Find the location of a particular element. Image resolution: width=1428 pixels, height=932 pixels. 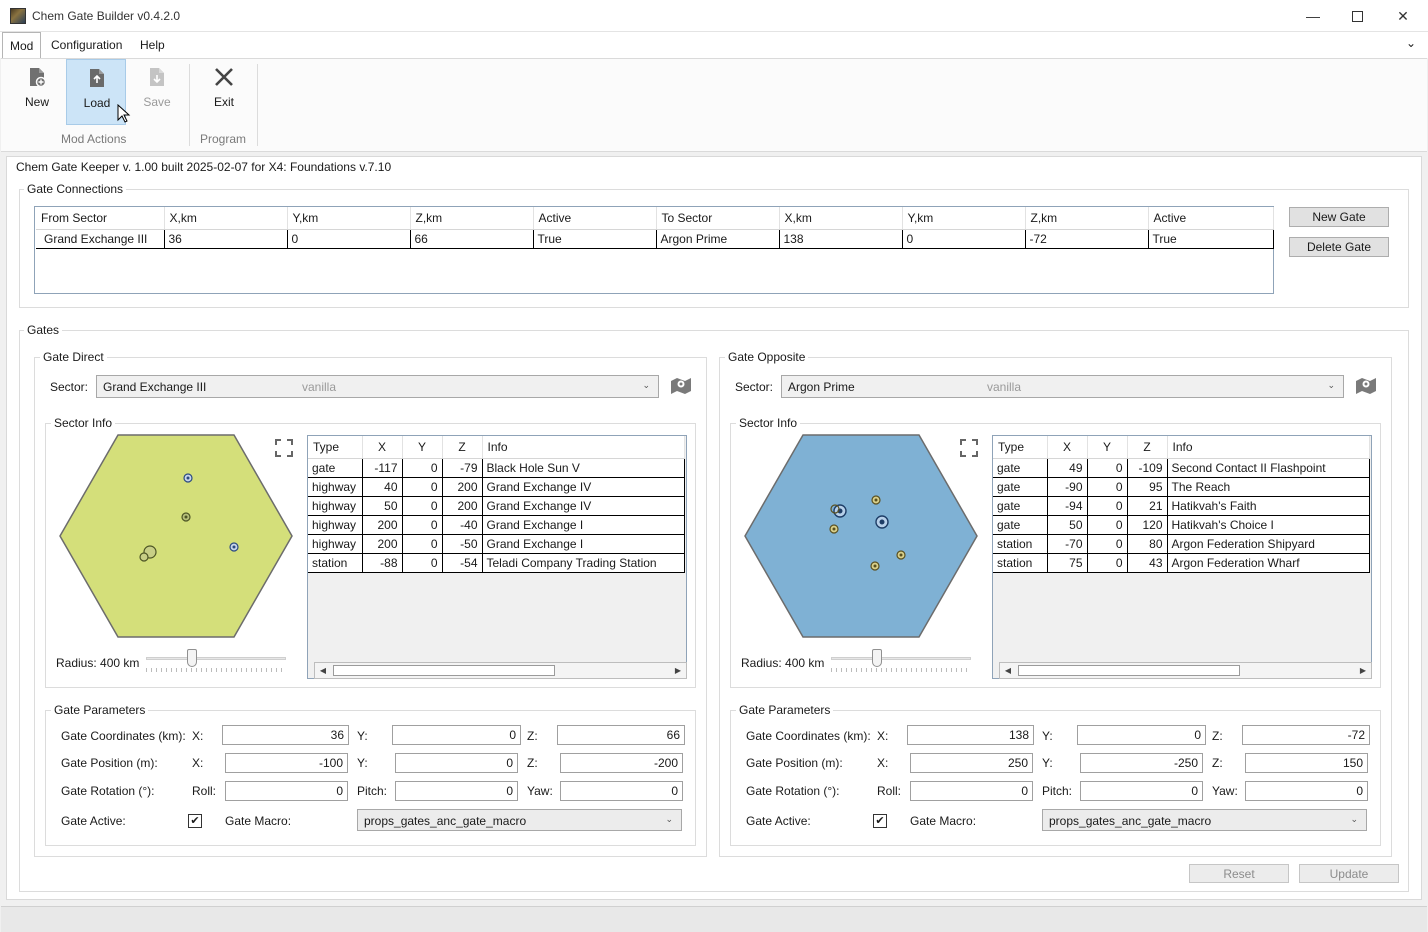

cell: 200 is located at coordinates (382, 525).